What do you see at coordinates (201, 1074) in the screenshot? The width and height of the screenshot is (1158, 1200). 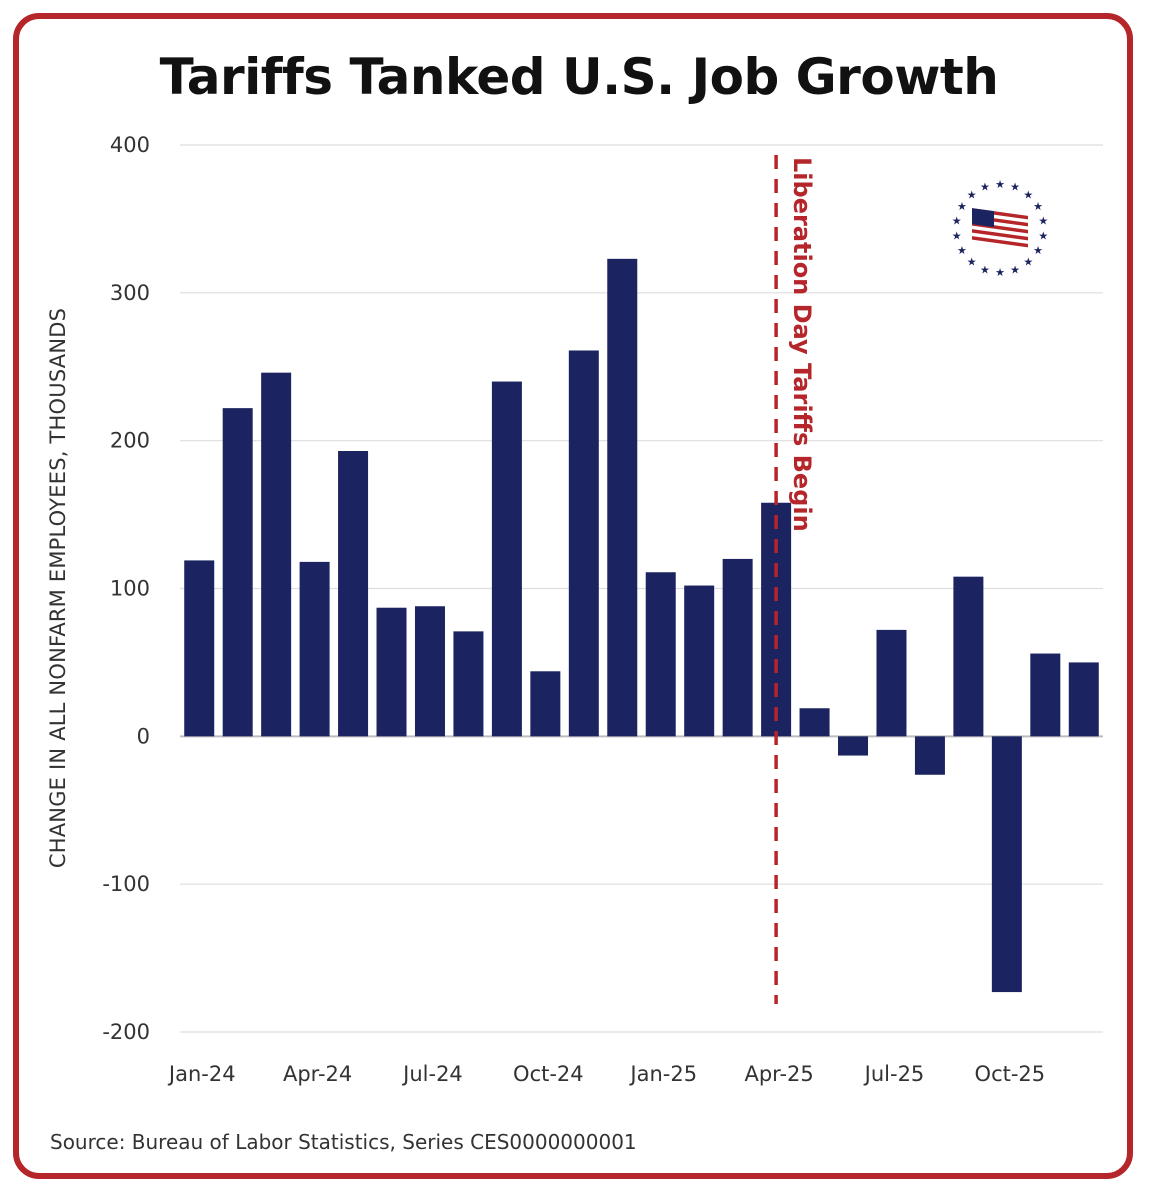 I see `x-tick-label: Jan-24` at bounding box center [201, 1074].